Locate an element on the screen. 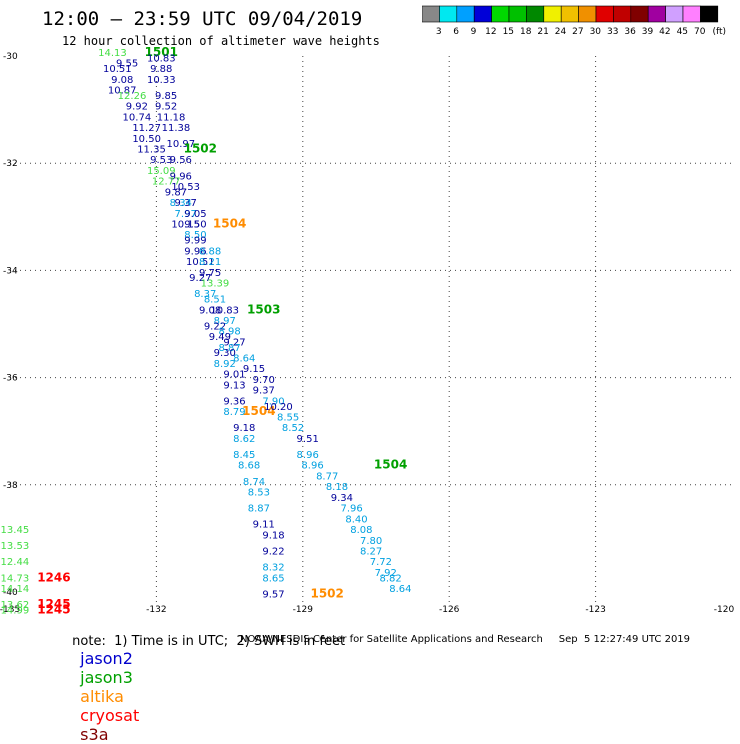 This screenshot has width=740, height=744. lon-tick-label: -120 is located at coordinates (724, 610).